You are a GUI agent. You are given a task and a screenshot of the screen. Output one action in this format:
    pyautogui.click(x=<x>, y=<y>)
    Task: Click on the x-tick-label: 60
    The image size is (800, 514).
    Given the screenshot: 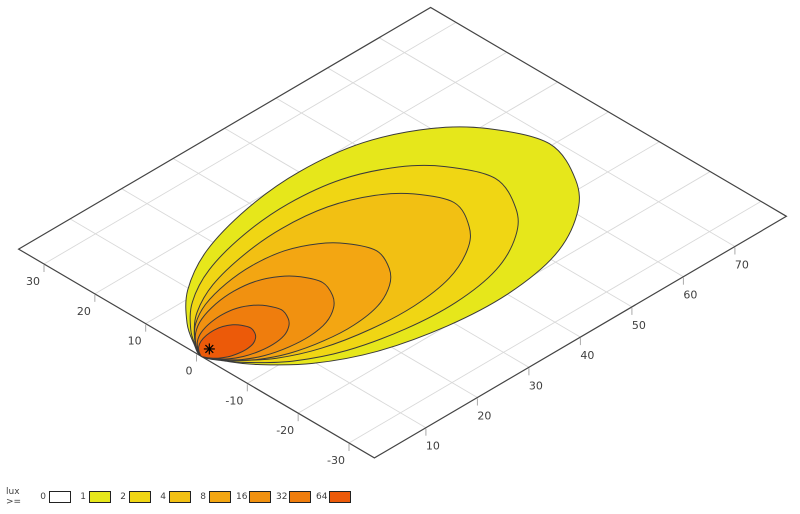 What is the action you would take?
    pyautogui.click(x=690, y=295)
    